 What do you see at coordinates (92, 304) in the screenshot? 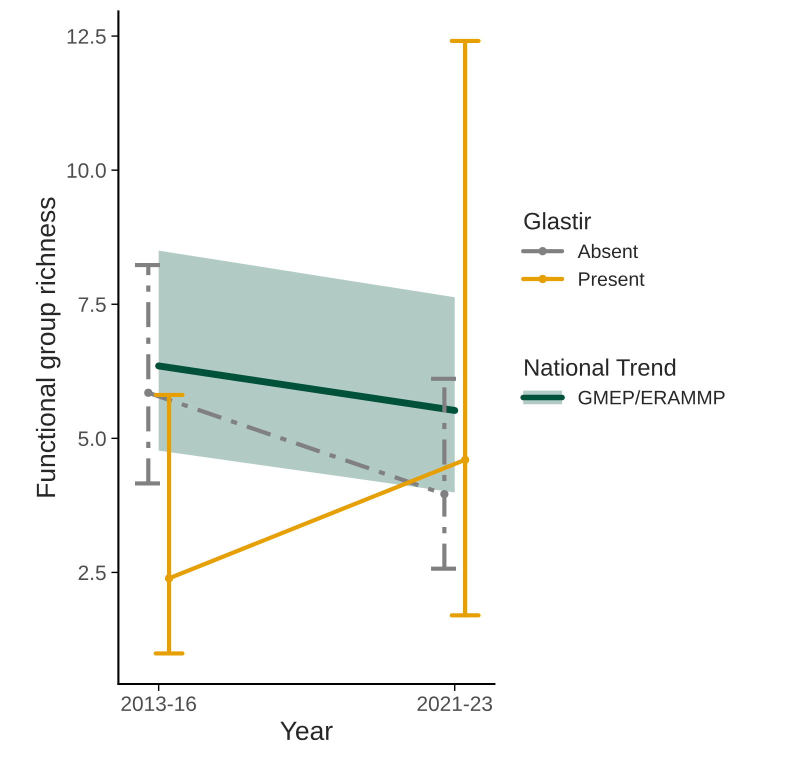
I see `y-tick-label: 7.5` at bounding box center [92, 304].